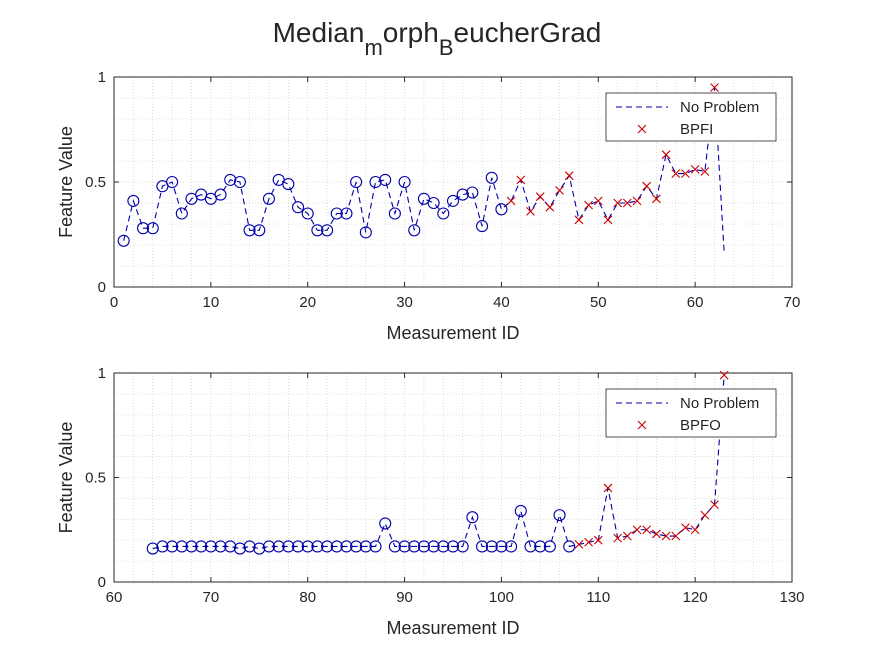 The width and height of the screenshot is (875, 656). Describe the element at coordinates (719, 403) in the screenshot. I see `legend-label-no-problem: No Problem` at that location.